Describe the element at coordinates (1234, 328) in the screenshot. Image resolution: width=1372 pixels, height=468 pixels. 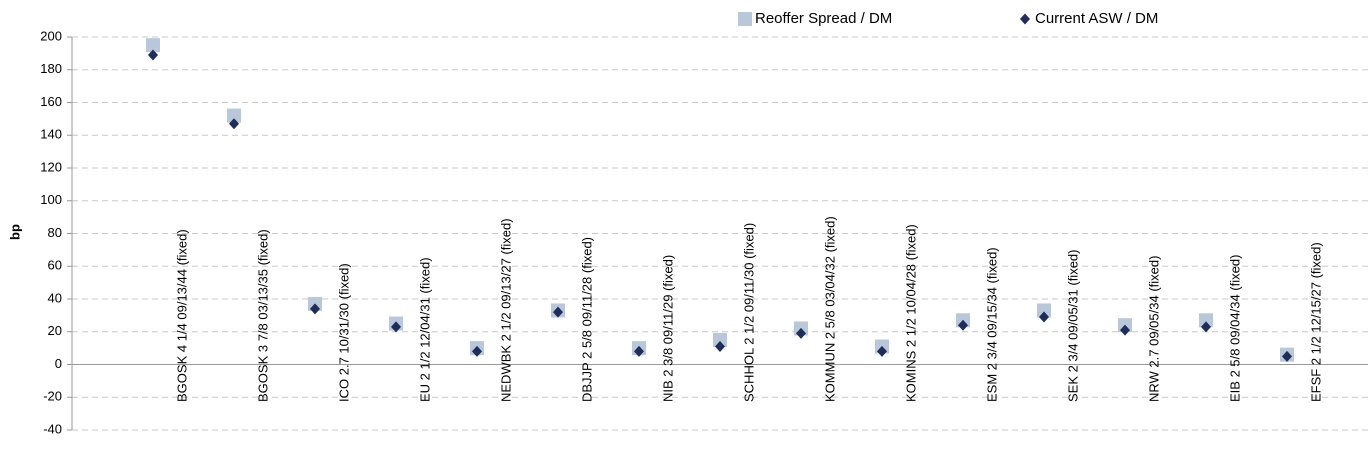
I see `x-category-label: EIB 2 5/8 09/04/34 (fixed)` at that location.